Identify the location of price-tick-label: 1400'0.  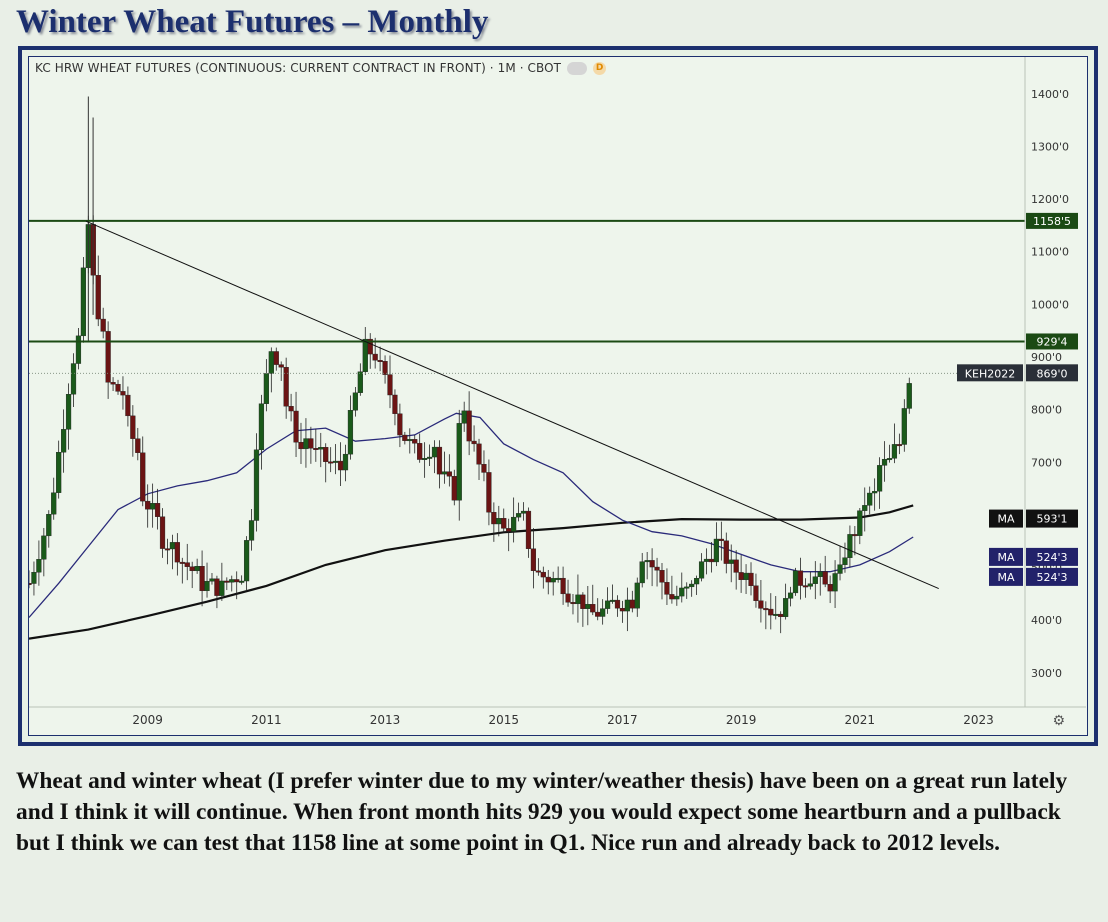
(1050, 94).